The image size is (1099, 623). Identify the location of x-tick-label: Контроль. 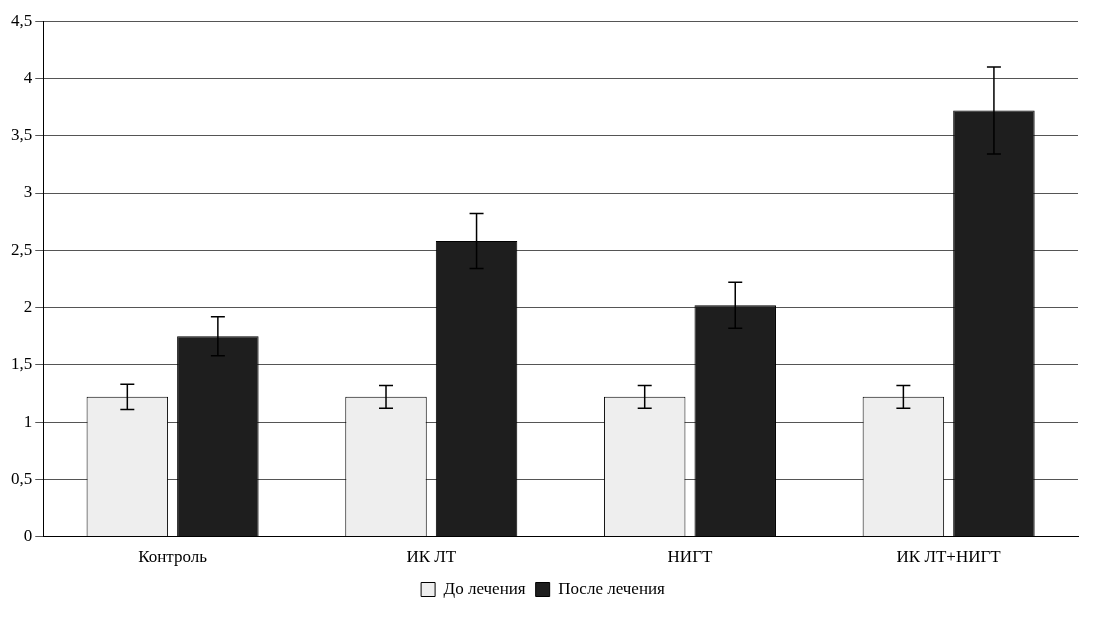
(173, 557).